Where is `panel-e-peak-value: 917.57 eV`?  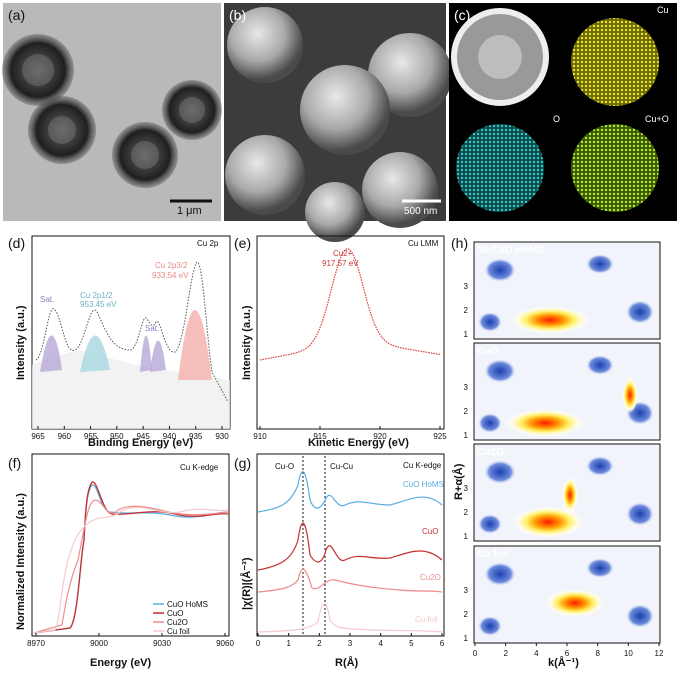
panel-e-peak-value: 917.57 eV is located at coordinates (340, 263).